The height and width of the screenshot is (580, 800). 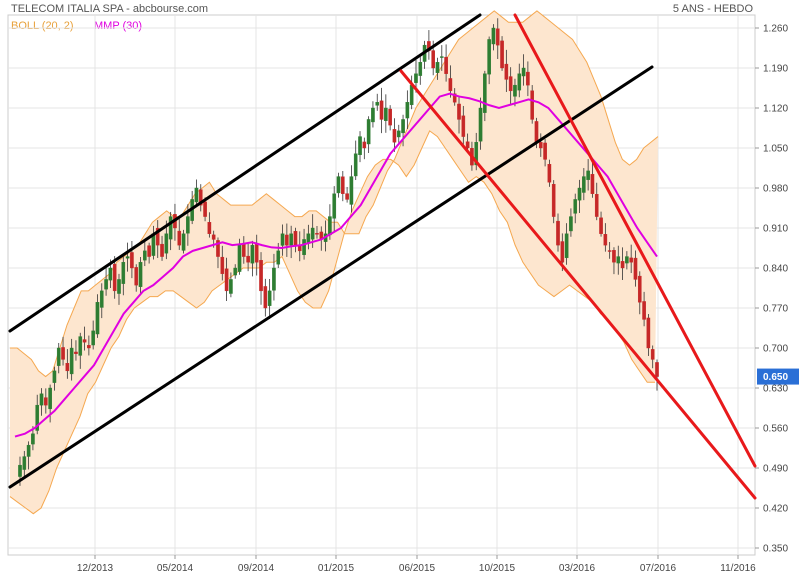 What do you see at coordinates (775, 229) in the screenshot?
I see `y-tick-label: 0.910` at bounding box center [775, 229].